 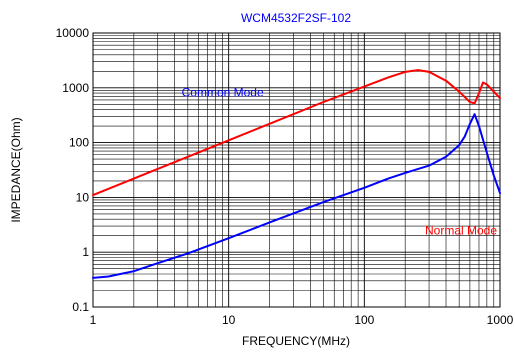 I want to click on annotation-label: Common Mode, so click(x=223, y=92).